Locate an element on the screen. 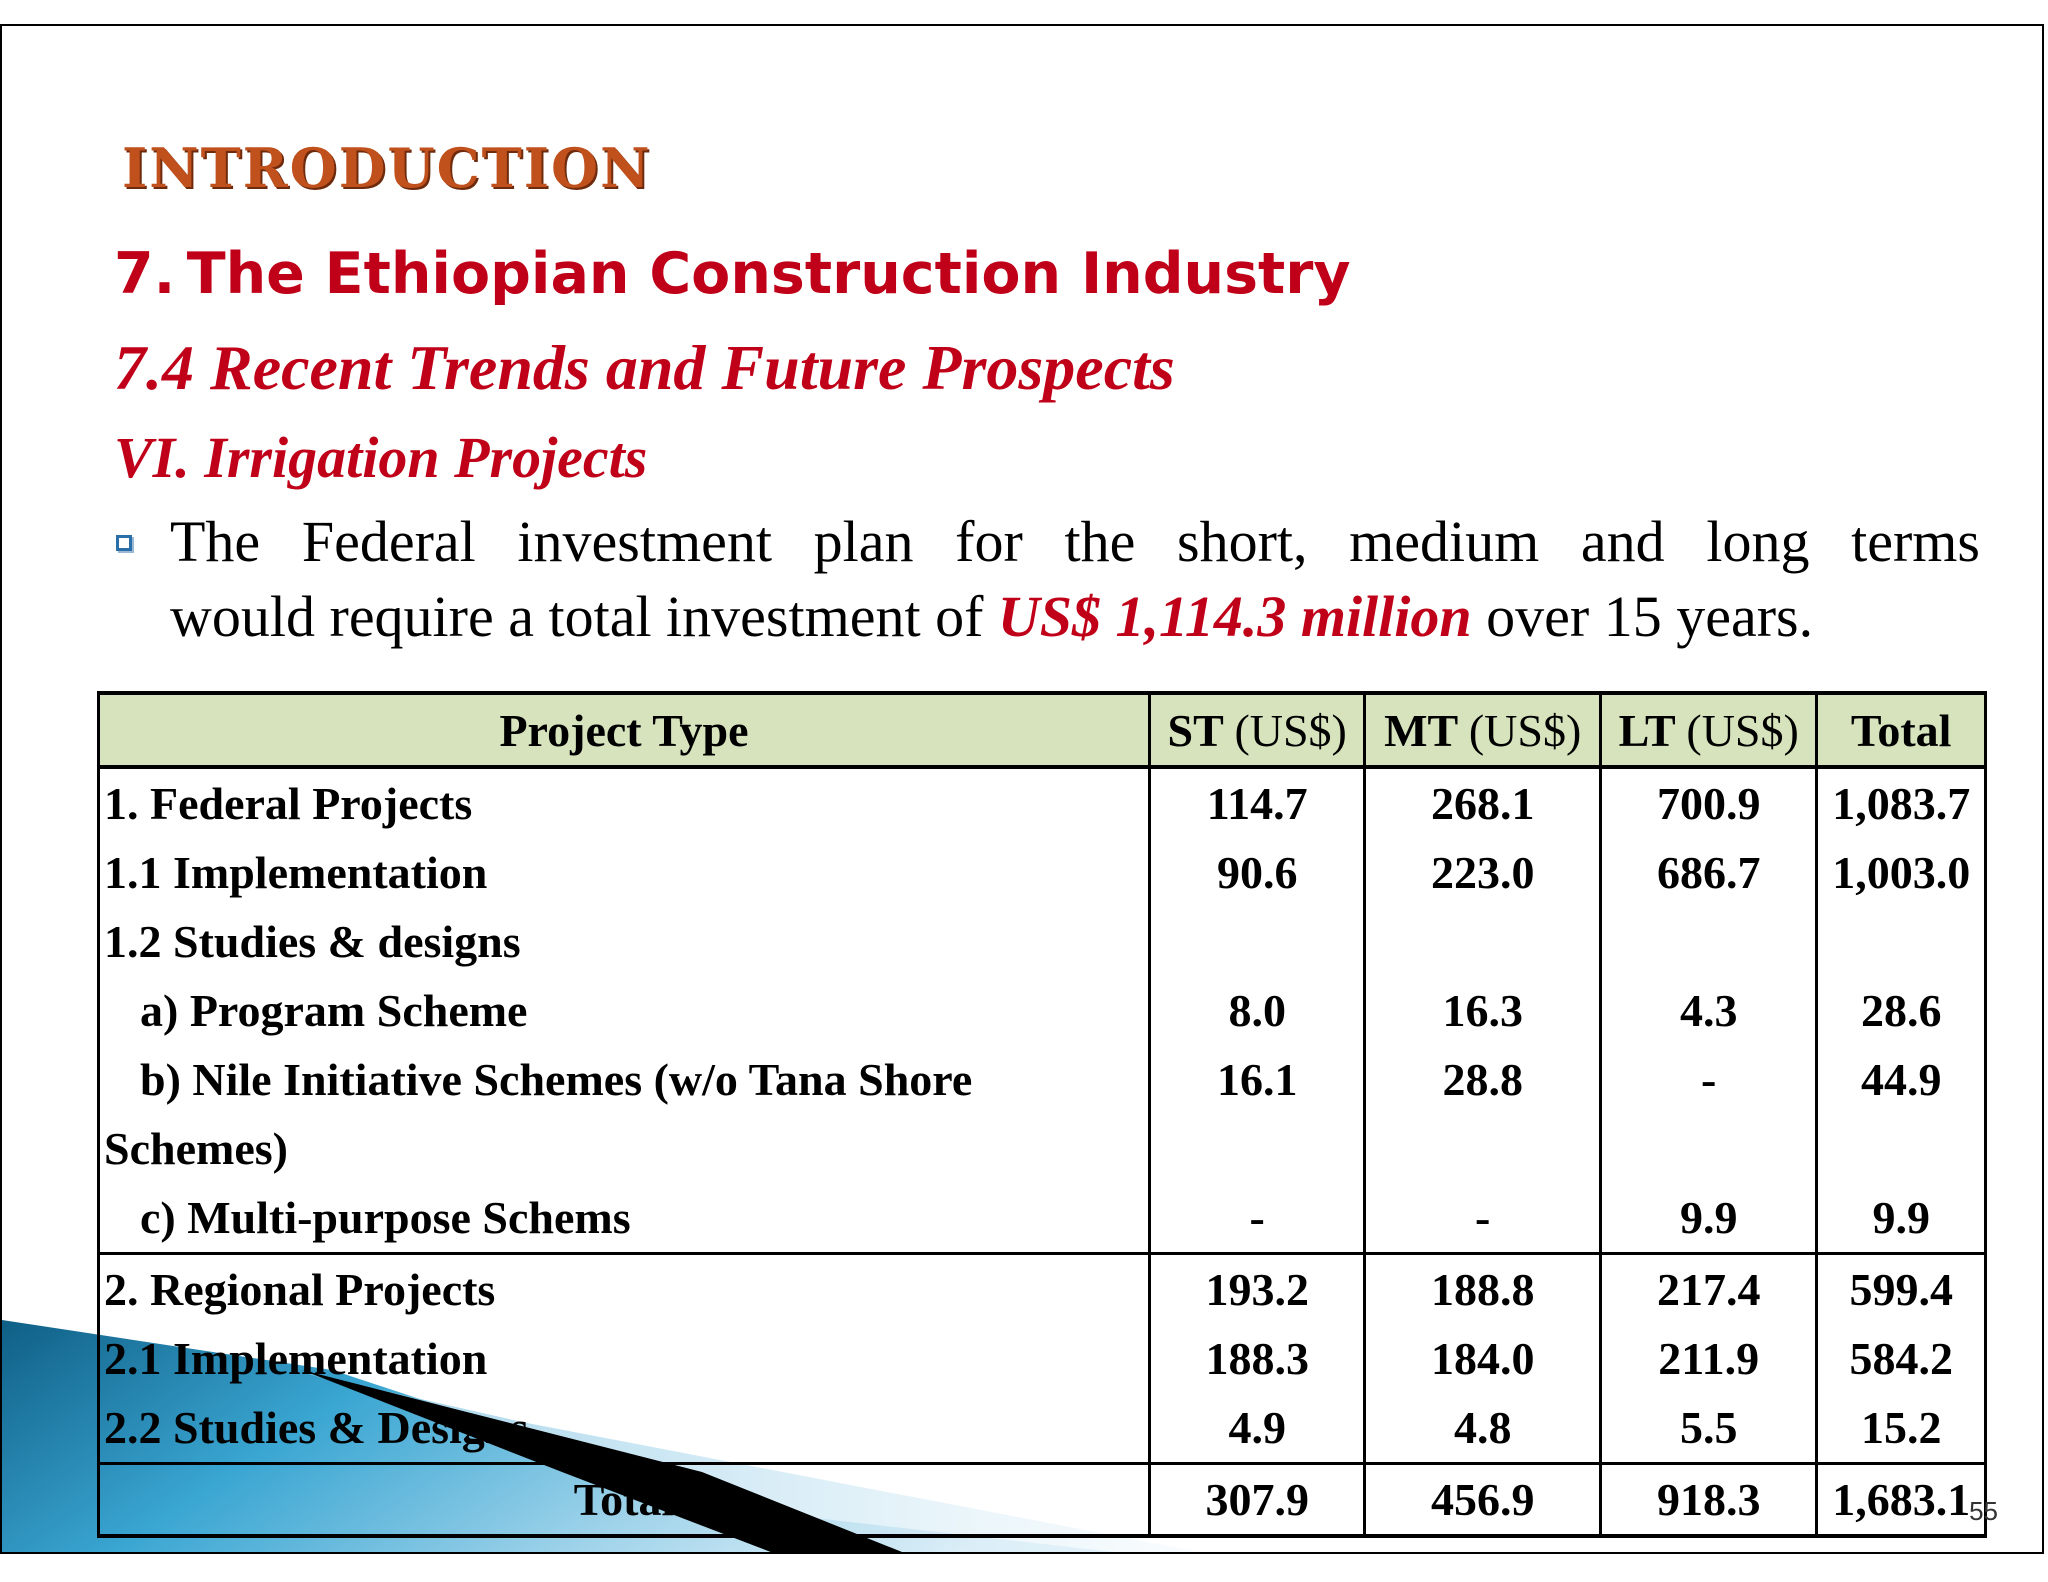 The width and height of the screenshot is (2048, 1582). cell-mt: - is located at coordinates (1482, 1219).